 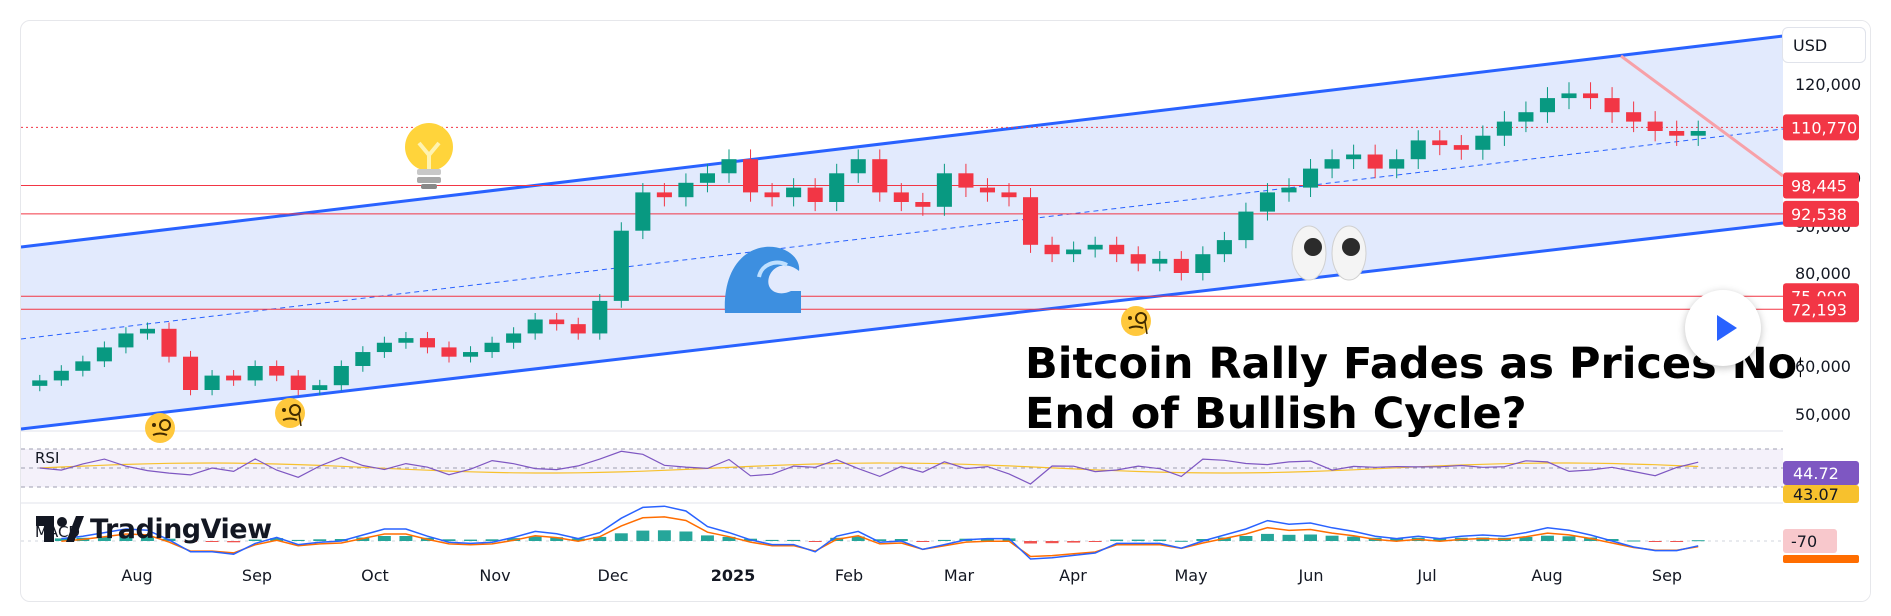 I want to click on time-axis-tick-label: Sep, so click(x=257, y=575).